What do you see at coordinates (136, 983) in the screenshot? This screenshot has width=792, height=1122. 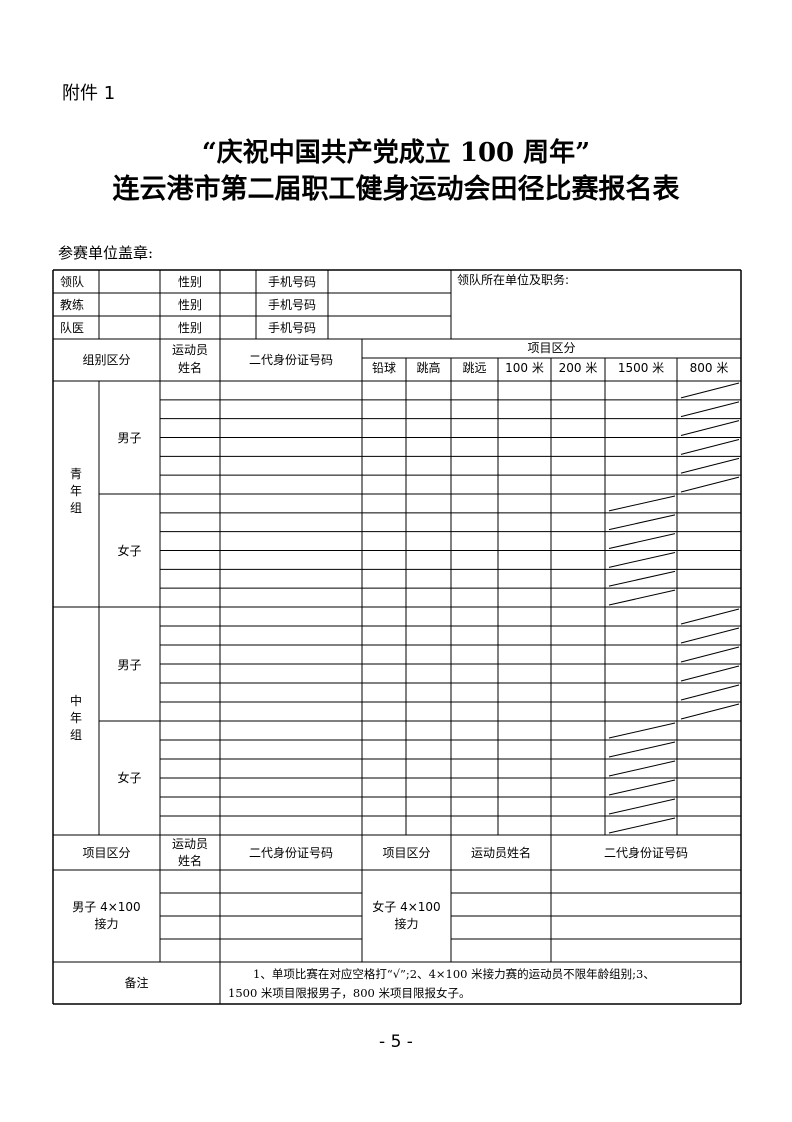 I see `notes-label: 备注` at bounding box center [136, 983].